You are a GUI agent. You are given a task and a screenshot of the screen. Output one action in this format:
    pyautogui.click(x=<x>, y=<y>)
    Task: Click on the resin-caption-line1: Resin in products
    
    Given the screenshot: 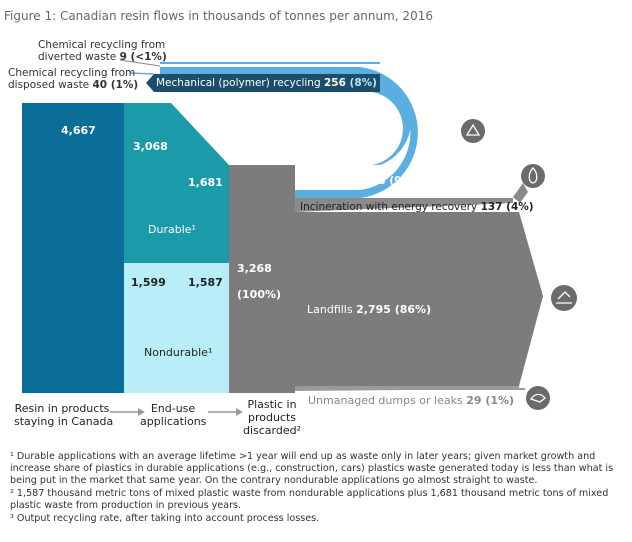 What is the action you would take?
    pyautogui.click(x=62, y=408)
    